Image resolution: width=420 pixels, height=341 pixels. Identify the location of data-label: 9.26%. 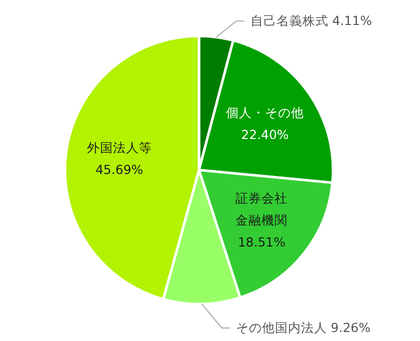
(350, 327).